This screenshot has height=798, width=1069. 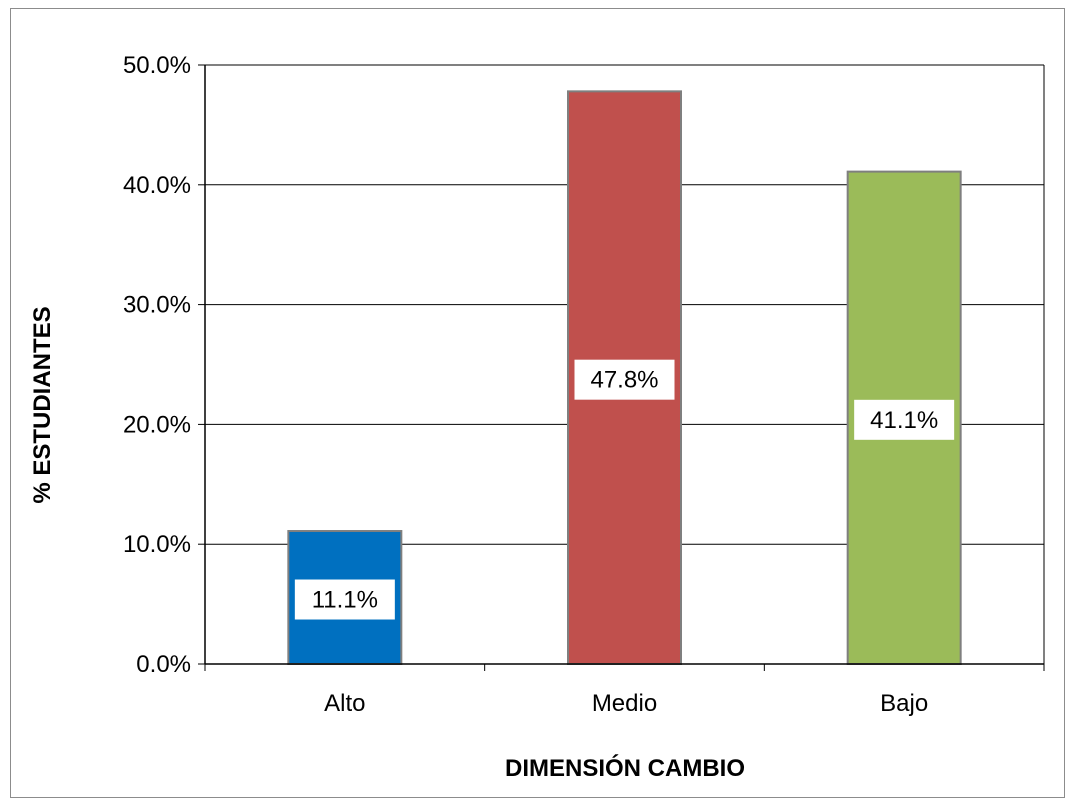 I want to click on data-label: 47.8%, so click(x=624, y=379).